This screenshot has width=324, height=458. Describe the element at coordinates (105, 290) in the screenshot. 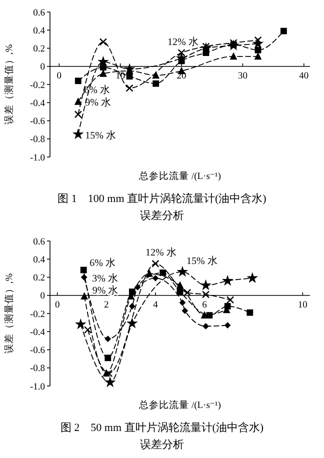

I see `series-label: 9% 水` at that location.